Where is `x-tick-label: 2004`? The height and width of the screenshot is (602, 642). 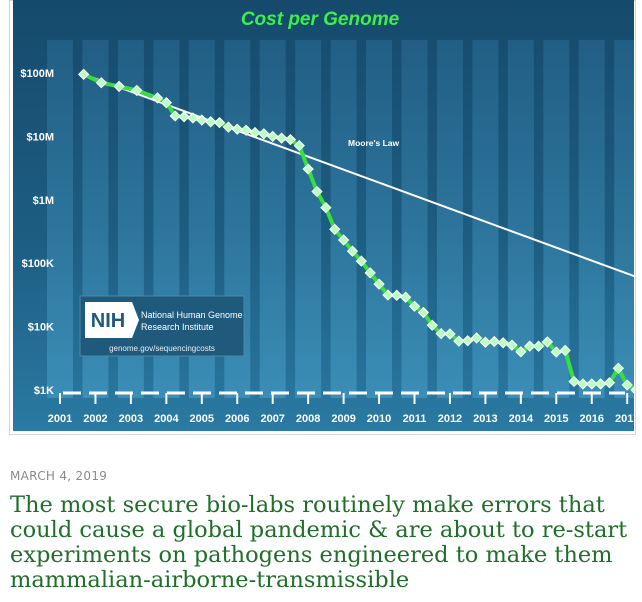
x-tick-label: 2004 is located at coordinates (166, 419).